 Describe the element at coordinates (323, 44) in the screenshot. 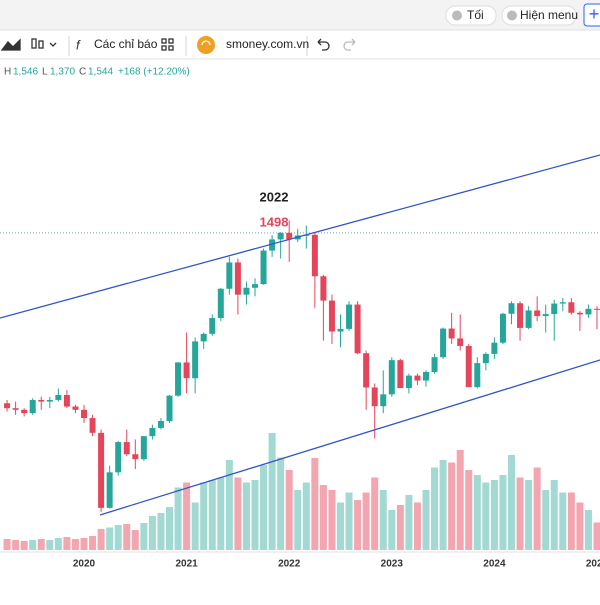

I see `undo` at that location.